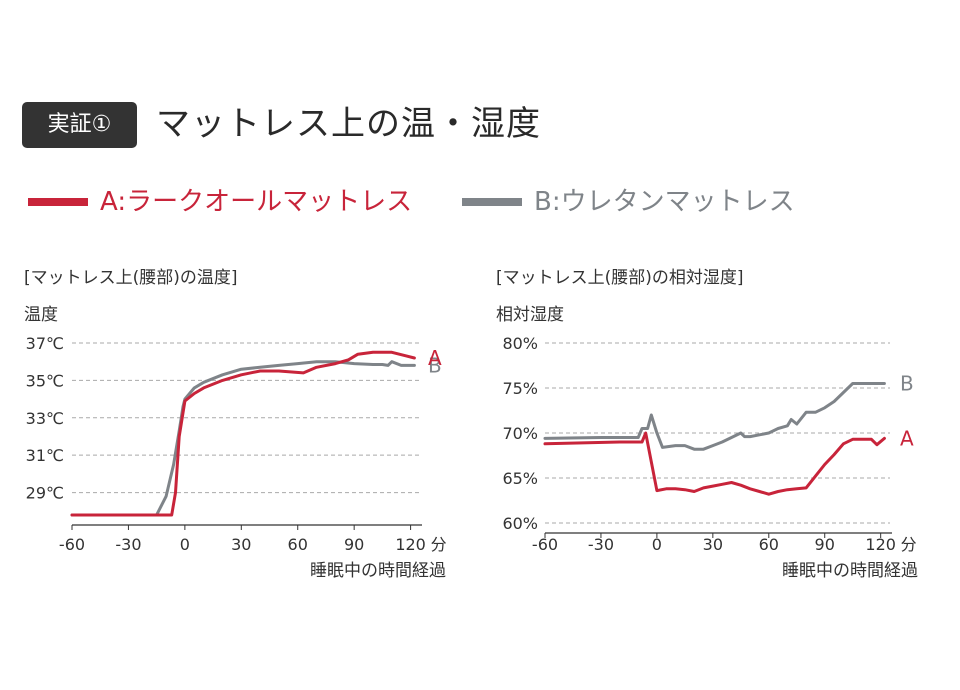 The image size is (960, 690). What do you see at coordinates (45, 455) in the screenshot?
I see `y-tick-label: 31℃` at bounding box center [45, 455].